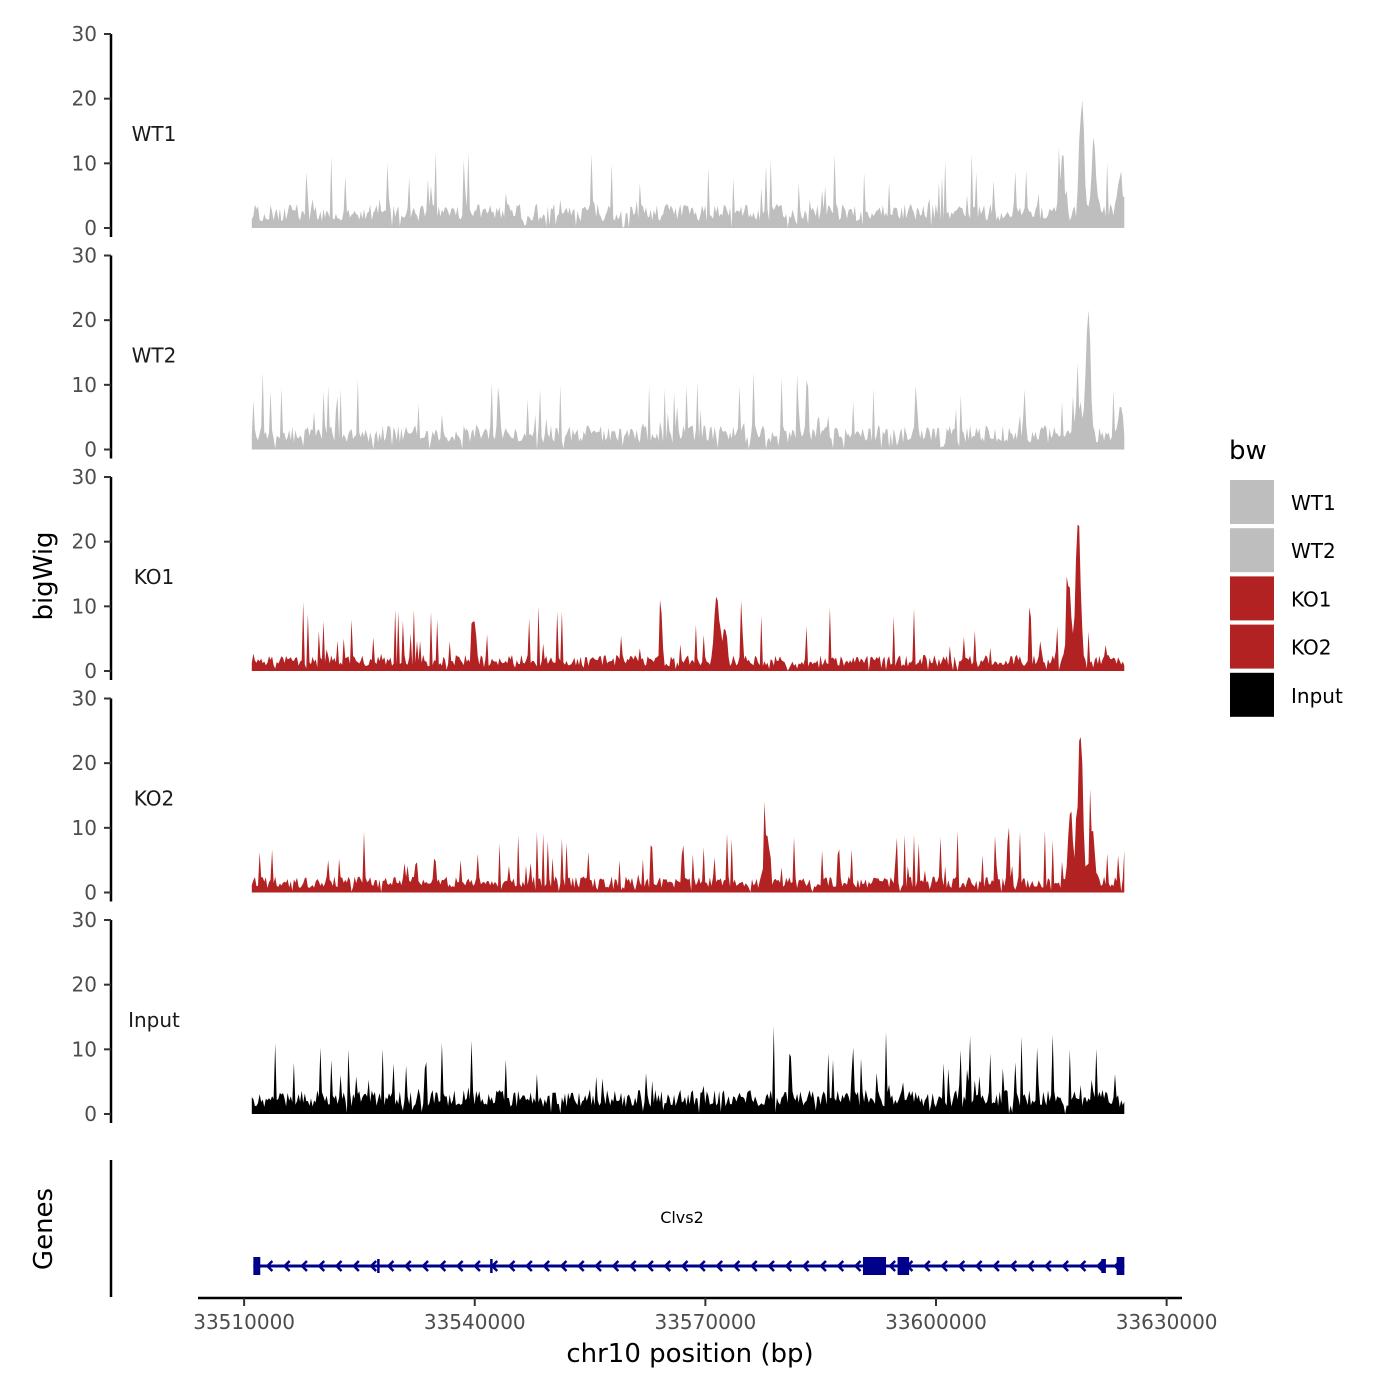 Image resolution: width=1400 pixels, height=1400 pixels. I want to click on legend-key-input, so click(1252, 694).